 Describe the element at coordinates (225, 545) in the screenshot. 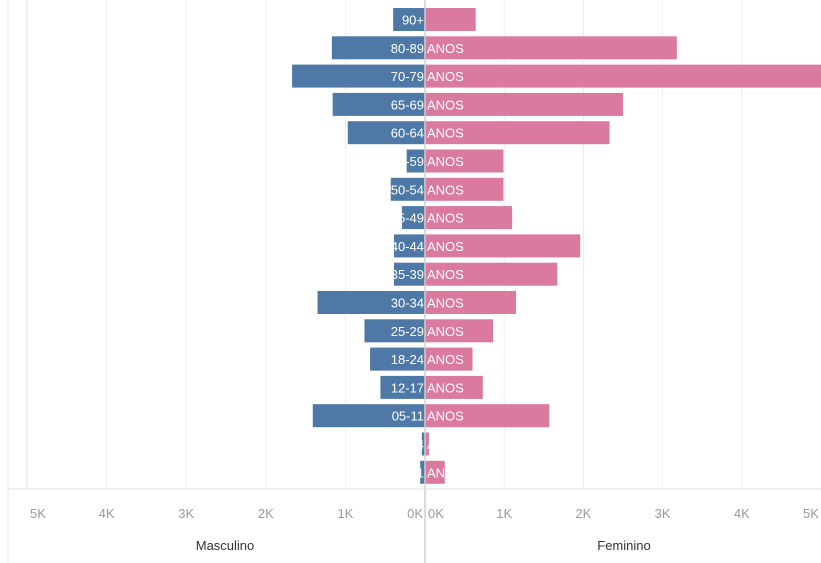

I see `axis-title-masculino: Masculino` at that location.